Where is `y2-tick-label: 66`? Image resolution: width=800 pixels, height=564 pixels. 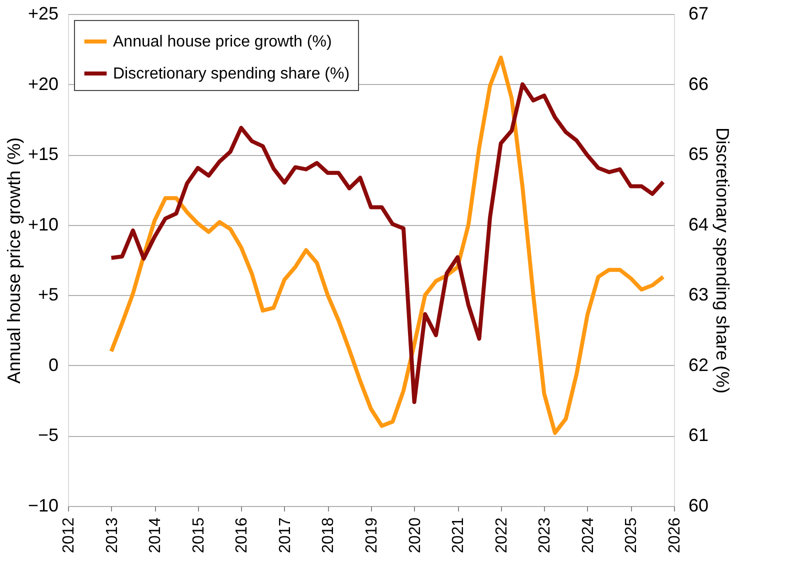
y2-tick-label: 66 is located at coordinates (698, 84).